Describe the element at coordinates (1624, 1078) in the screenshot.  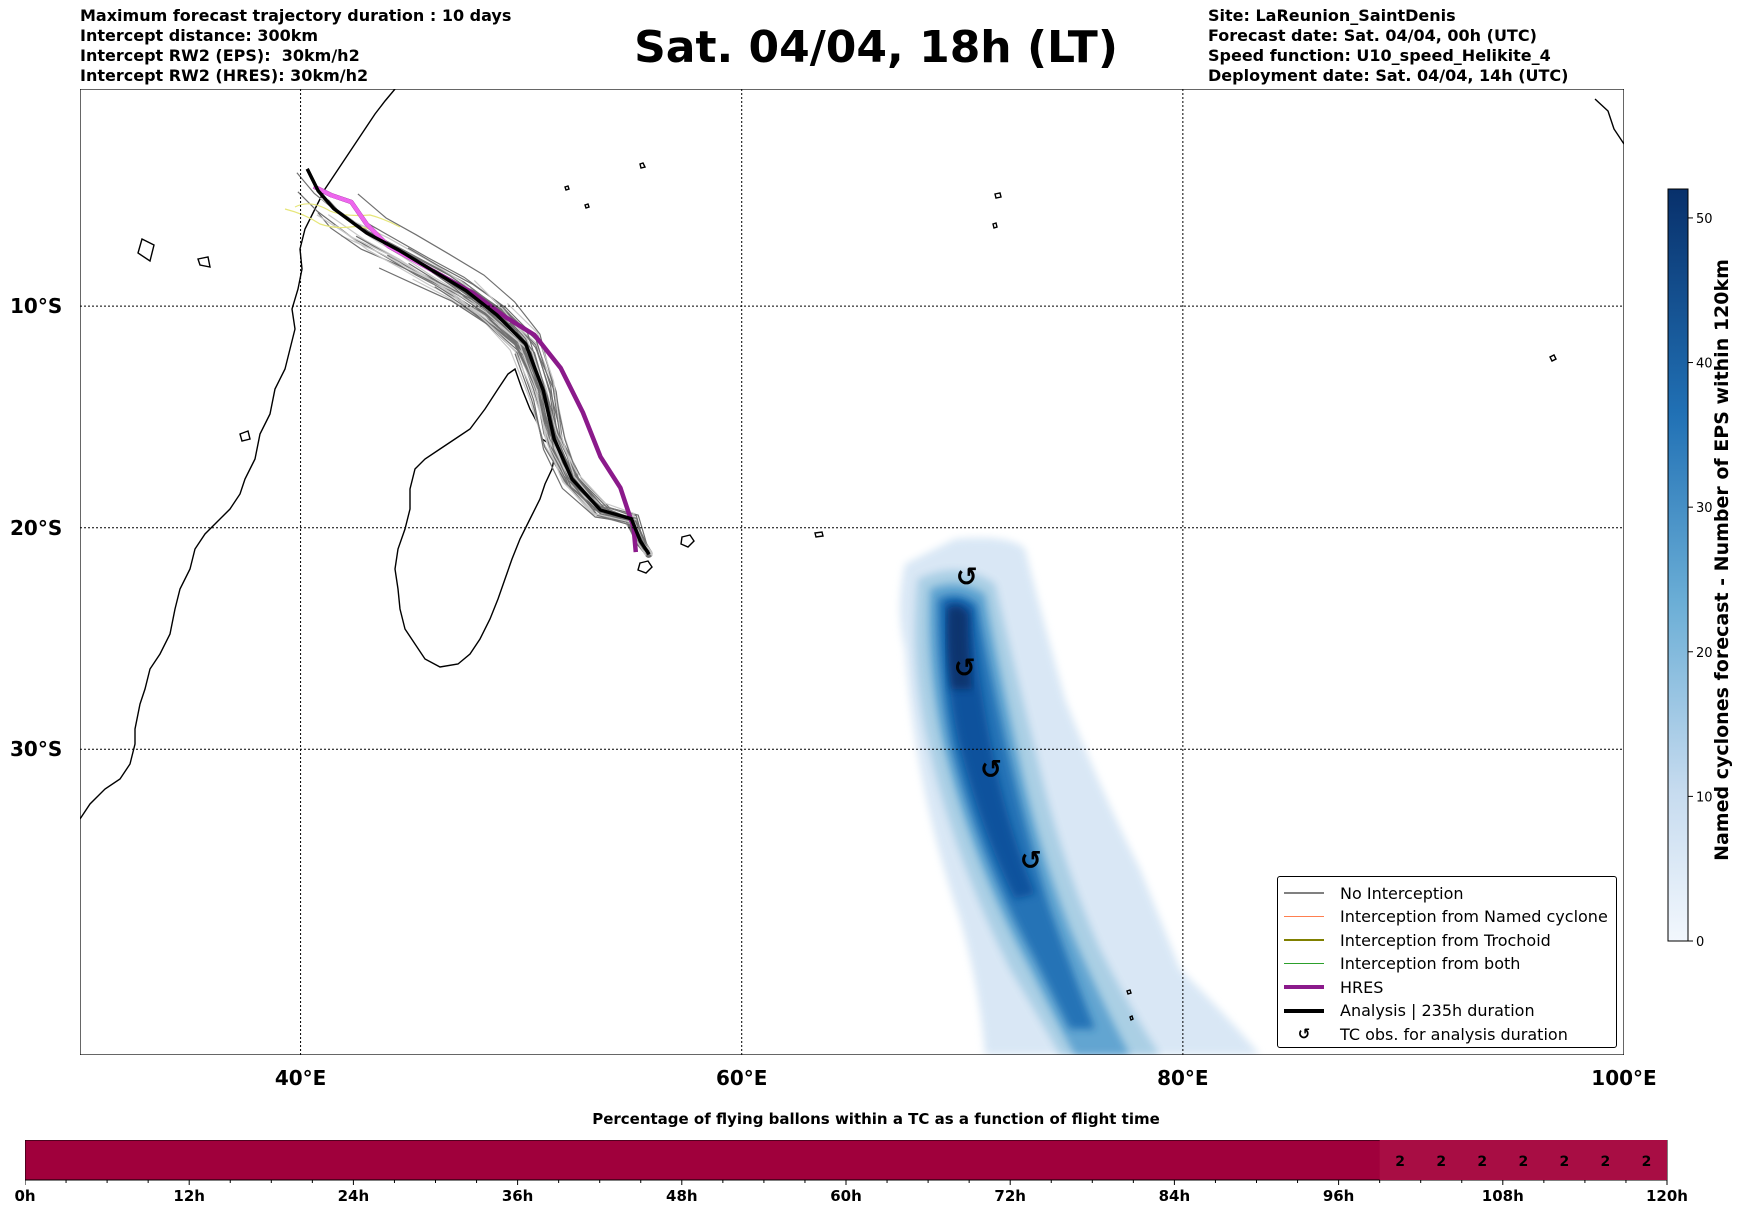
I see `lon-tick-label-3: 100°E` at that location.